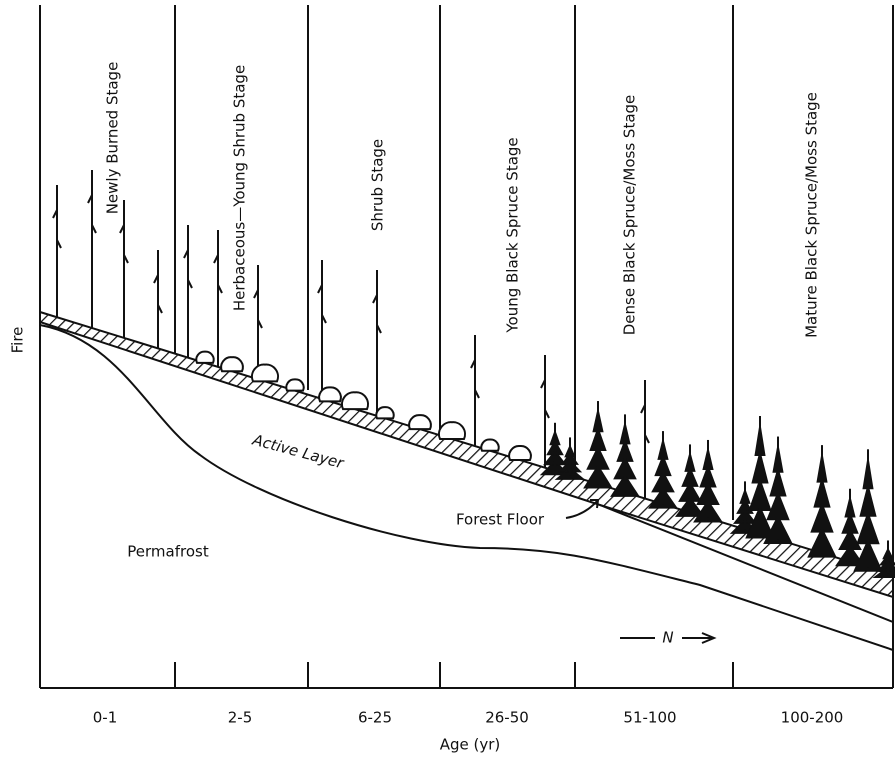 The height and width of the screenshot is (763, 895). I want to click on age-label: 26-50, so click(507, 718).